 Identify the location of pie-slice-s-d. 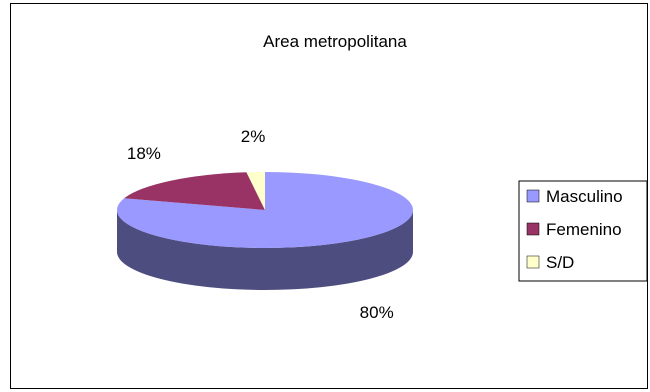
(255, 191).